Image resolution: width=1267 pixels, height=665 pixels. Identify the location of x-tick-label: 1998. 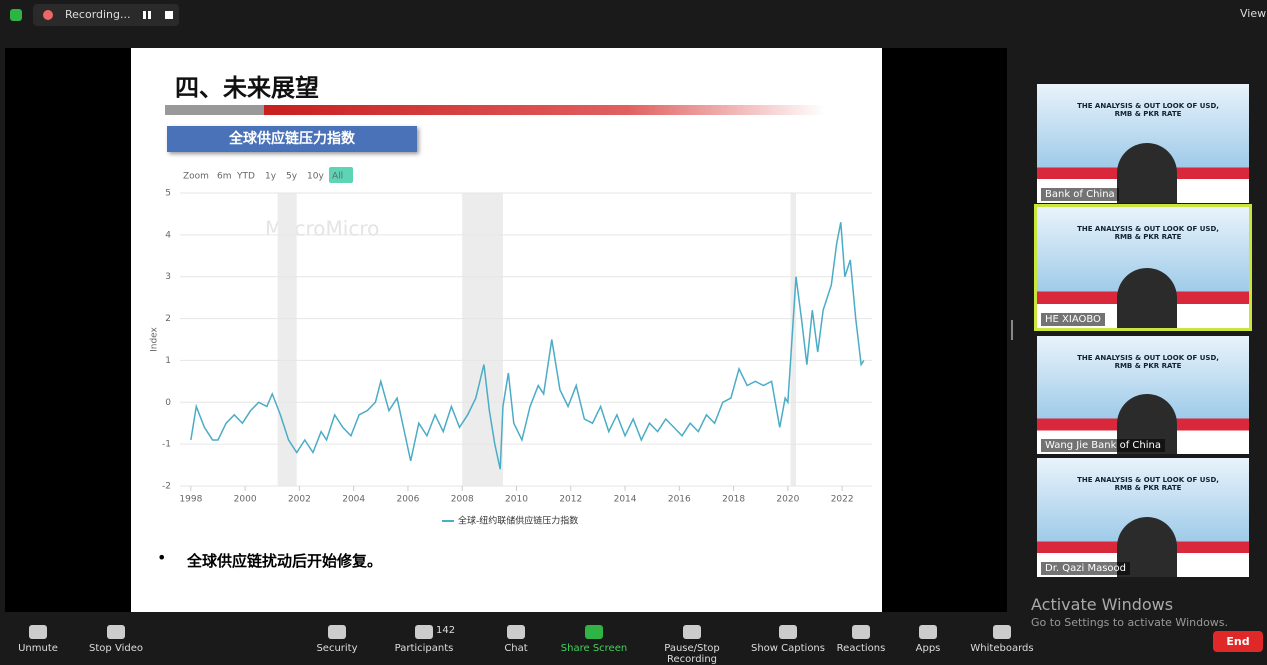
(190, 500).